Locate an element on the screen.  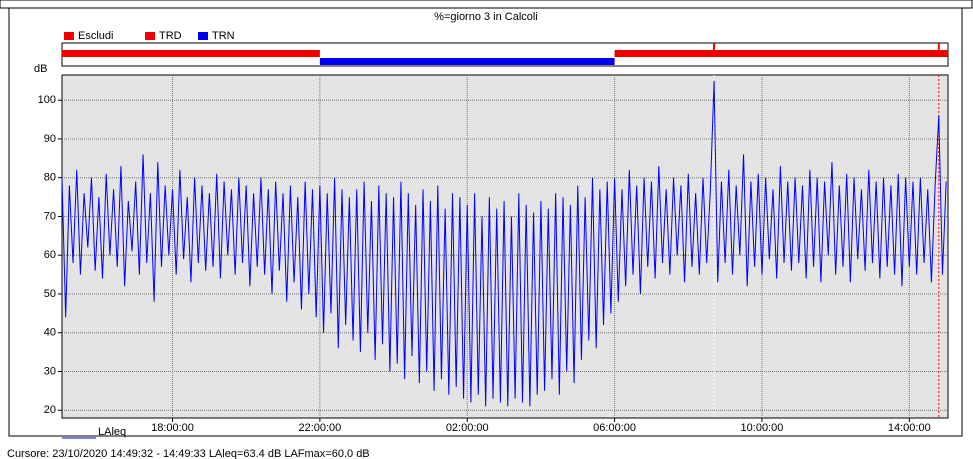
y-tick-label: 60 is located at coordinates (50, 255).